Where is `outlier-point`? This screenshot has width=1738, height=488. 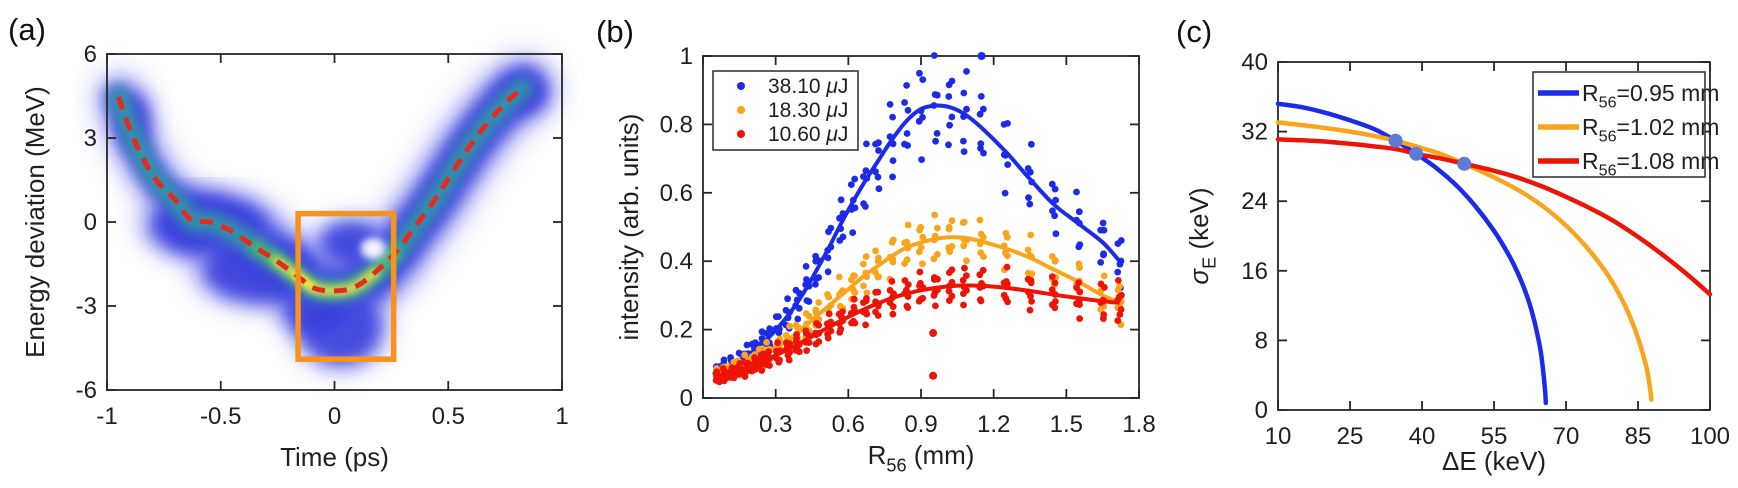 outlier-point is located at coordinates (981, 56).